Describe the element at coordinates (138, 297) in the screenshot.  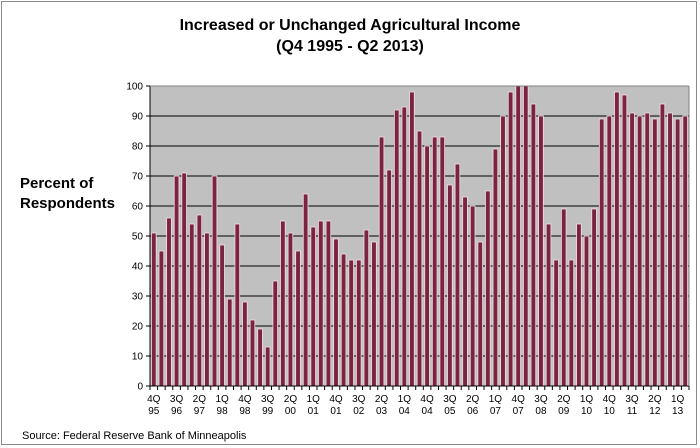
I see `y-tick-label: 30` at that location.